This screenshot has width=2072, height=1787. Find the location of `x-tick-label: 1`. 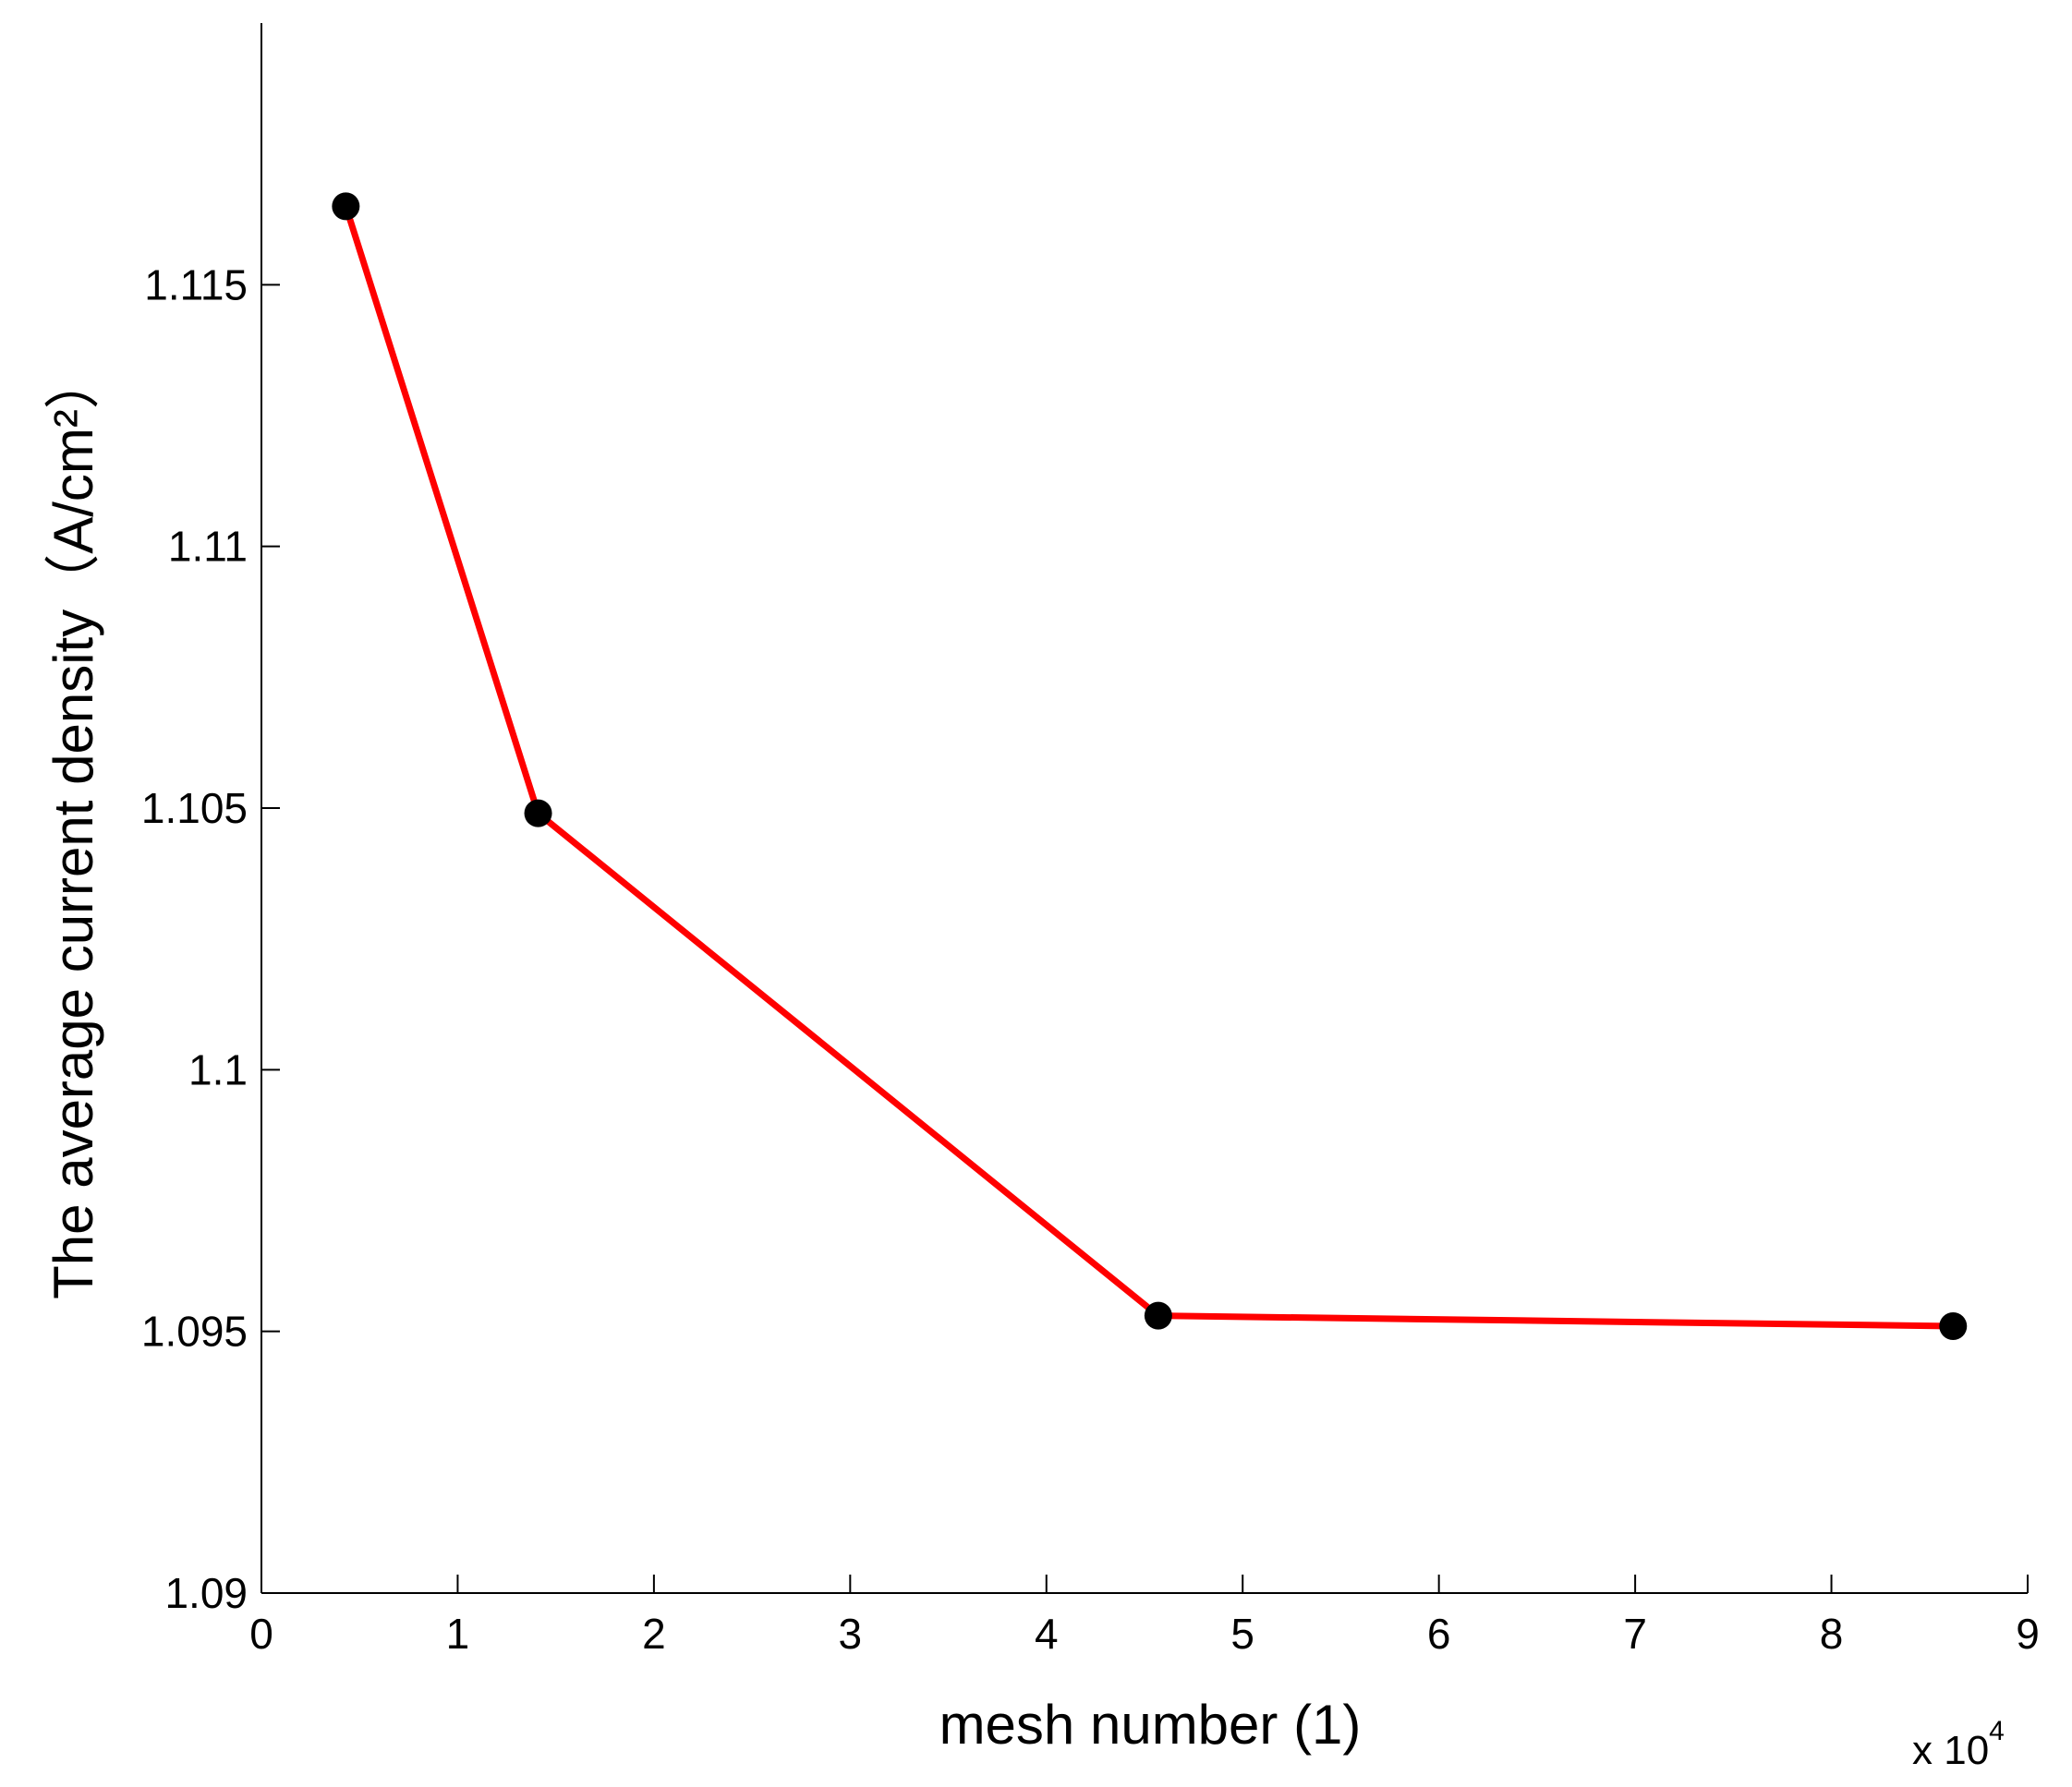

x-tick-label: 1 is located at coordinates (458, 1634).